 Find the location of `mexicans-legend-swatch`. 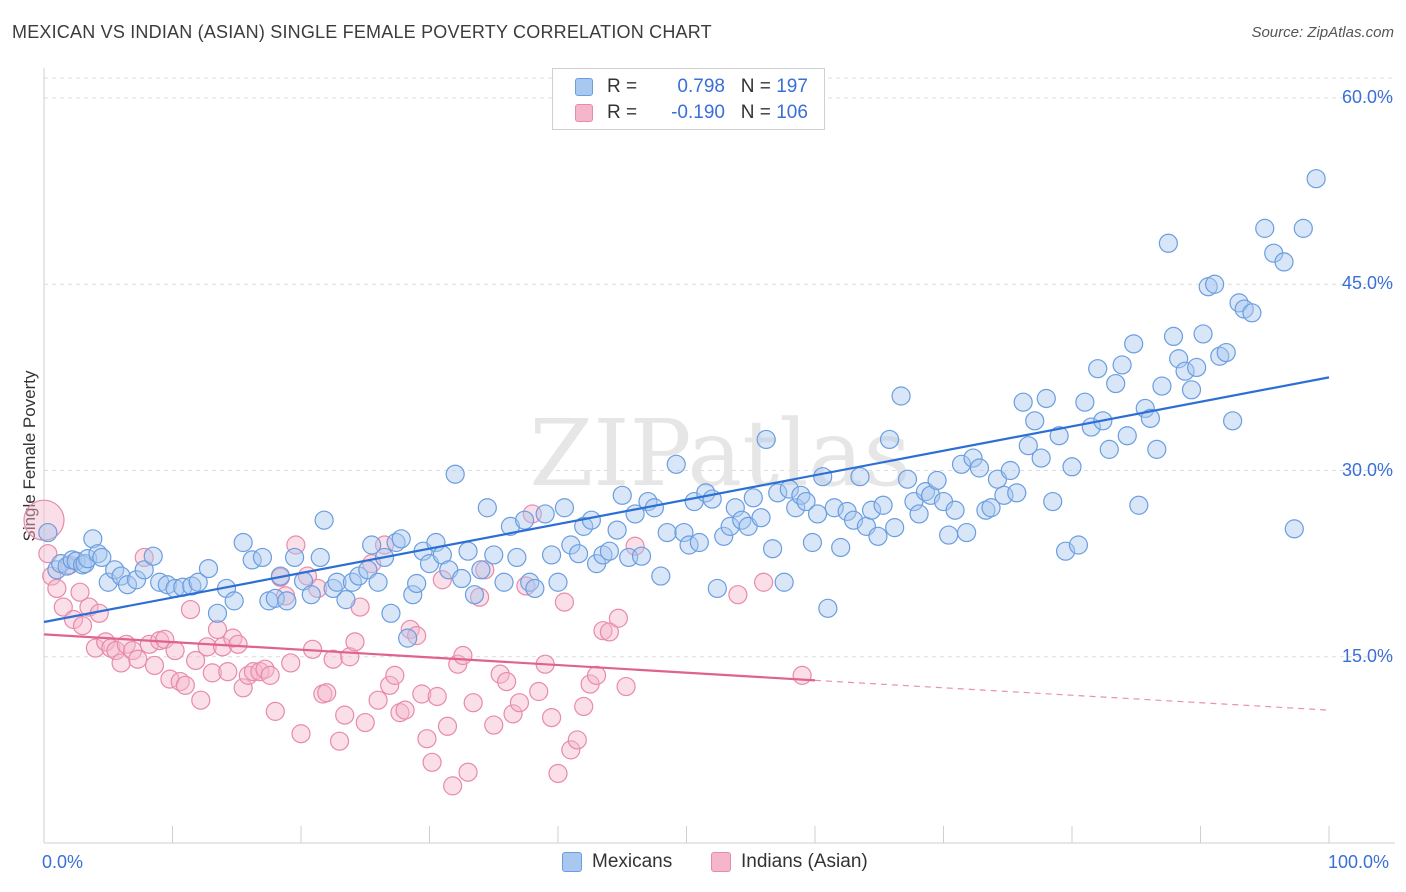

mexicans-legend-swatch is located at coordinates (572, 862).